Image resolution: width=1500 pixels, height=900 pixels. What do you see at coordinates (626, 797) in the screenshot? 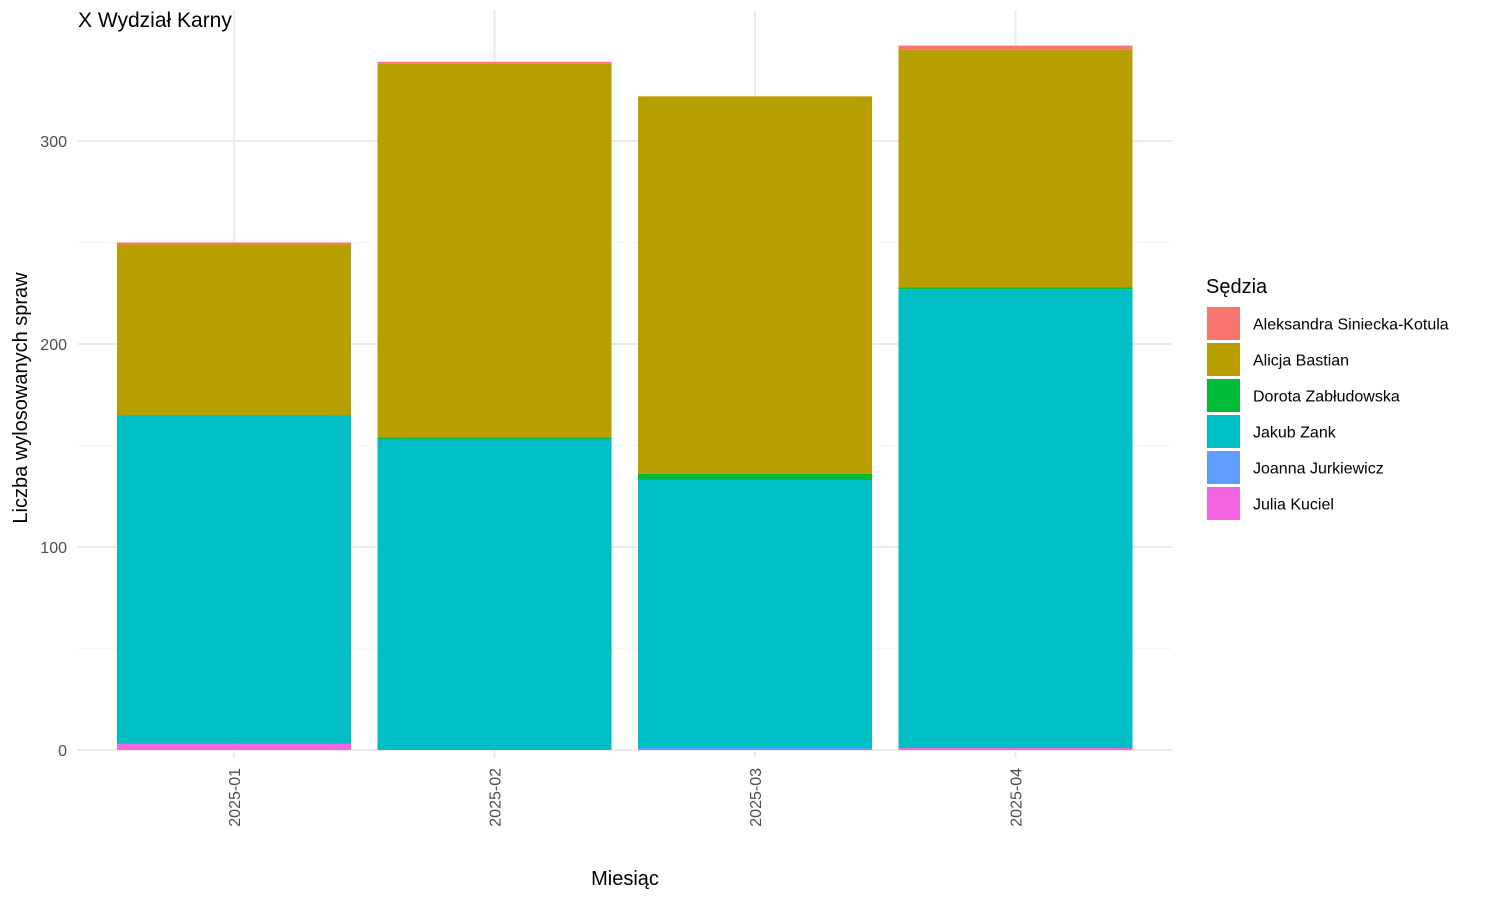
I see `x-axis-ticks: 2025-01 2025-02 2025-03 2025-04` at bounding box center [626, 797].